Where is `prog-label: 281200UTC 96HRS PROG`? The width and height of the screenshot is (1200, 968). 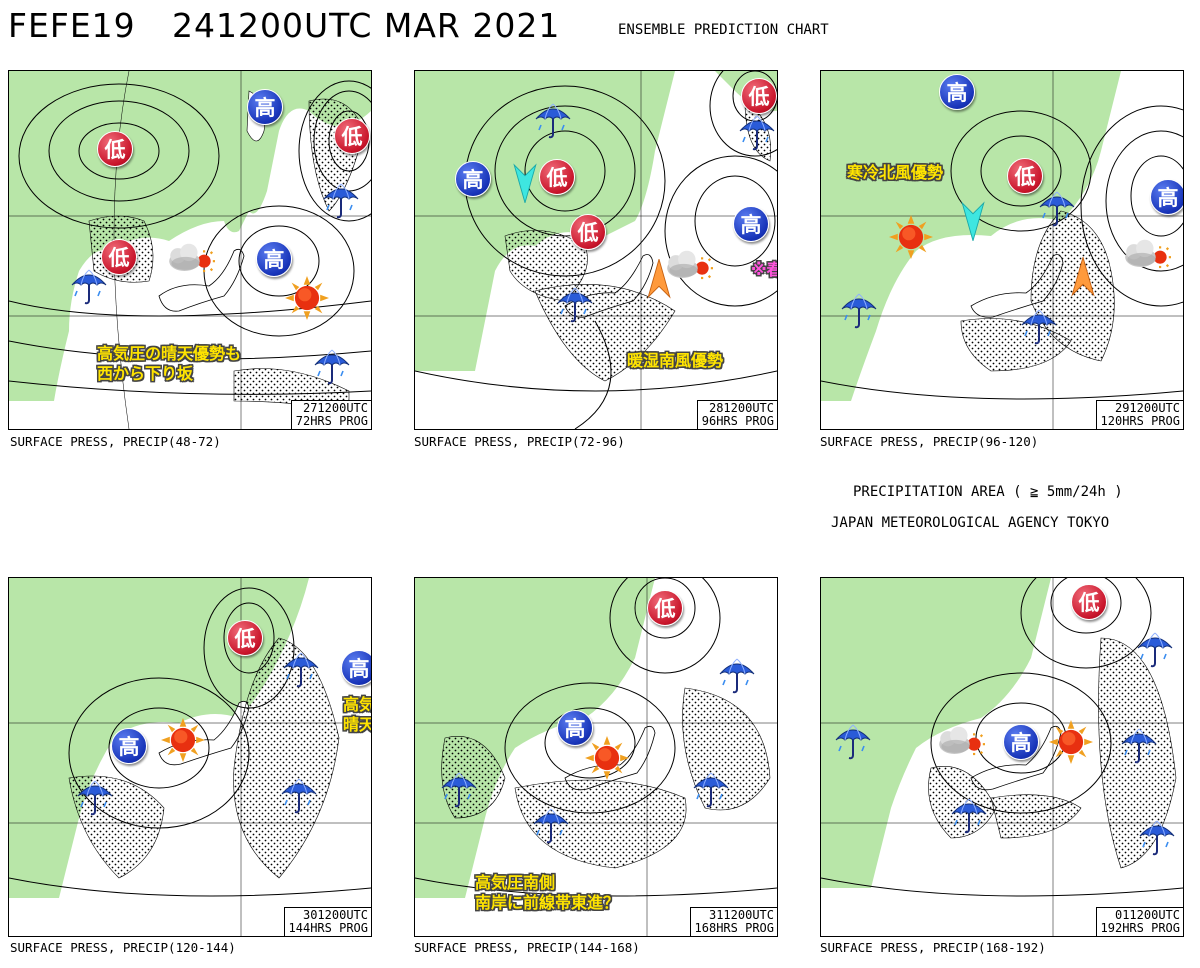
prog-label: 281200UTC 96HRS PROG is located at coordinates (736, 414).